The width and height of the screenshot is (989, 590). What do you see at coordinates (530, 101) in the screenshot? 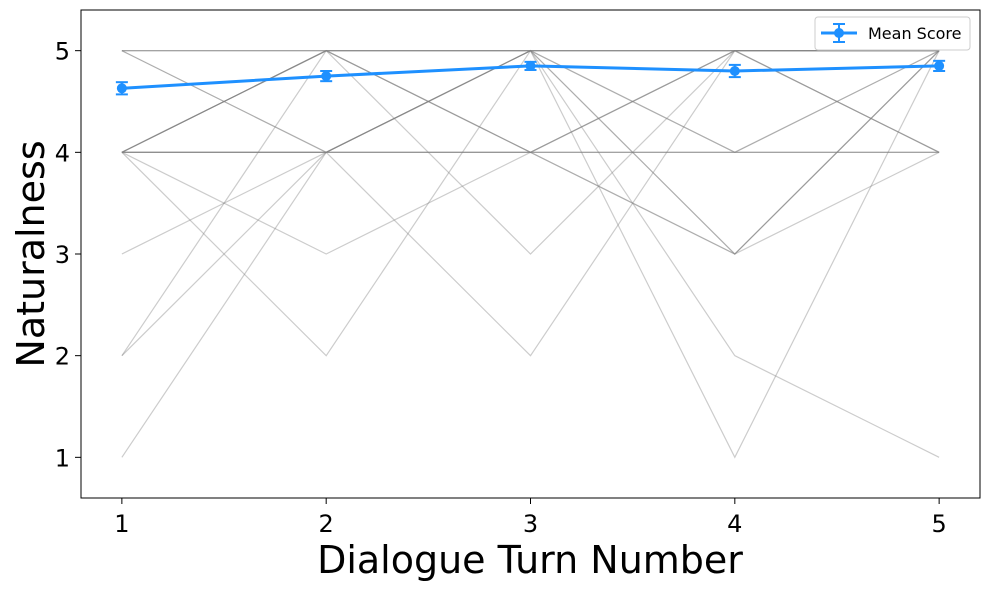
I see `individual-series-line` at bounding box center [530, 101].